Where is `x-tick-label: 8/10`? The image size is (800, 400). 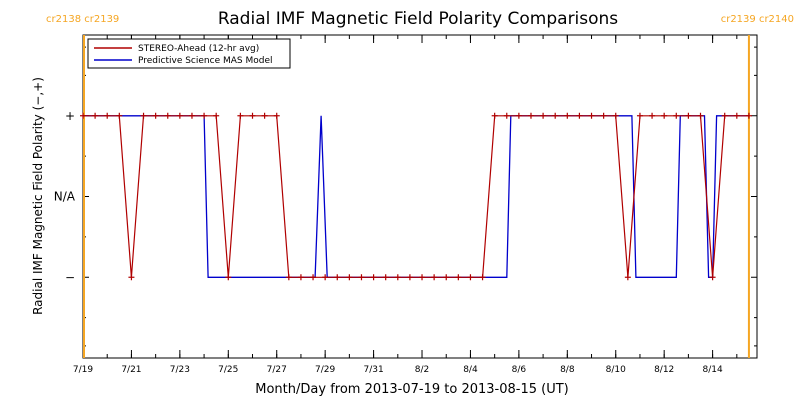 x-tick-label: 8/10 is located at coordinates (616, 370).